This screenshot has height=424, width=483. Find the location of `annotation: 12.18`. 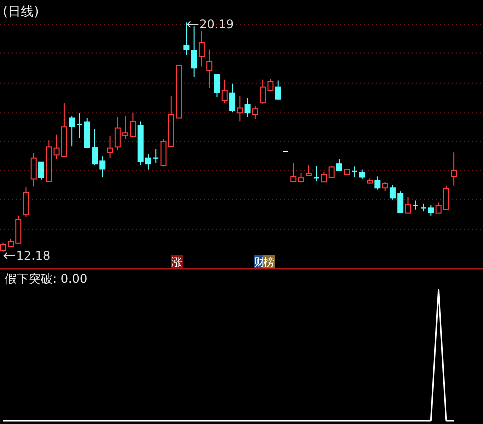

annotation: 12.18 is located at coordinates (33, 256).